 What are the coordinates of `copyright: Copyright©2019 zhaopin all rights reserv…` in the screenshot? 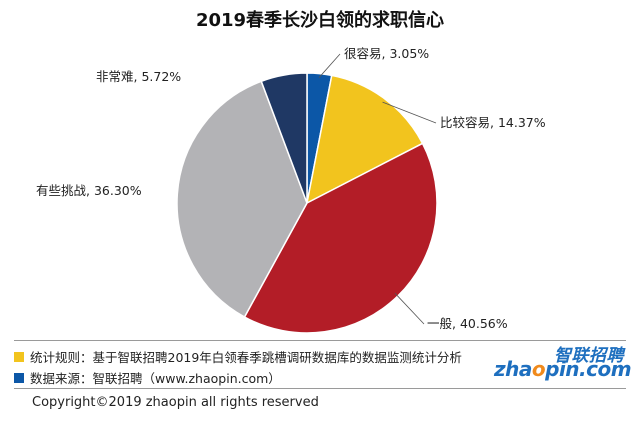 It's located at (175, 402).